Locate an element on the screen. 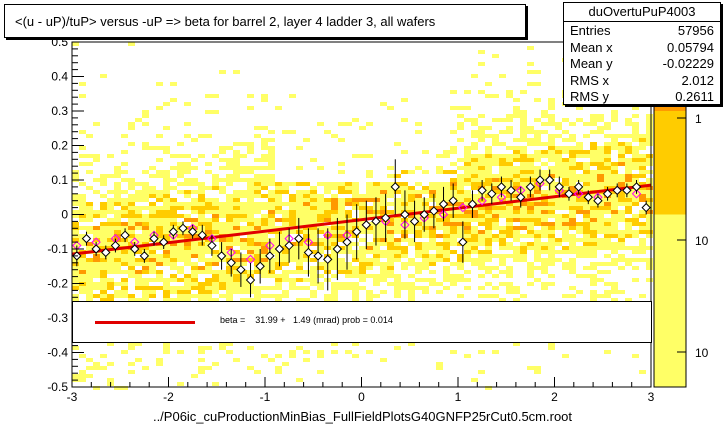 The image size is (725, 429). black-point is located at coordinates (636, 187).